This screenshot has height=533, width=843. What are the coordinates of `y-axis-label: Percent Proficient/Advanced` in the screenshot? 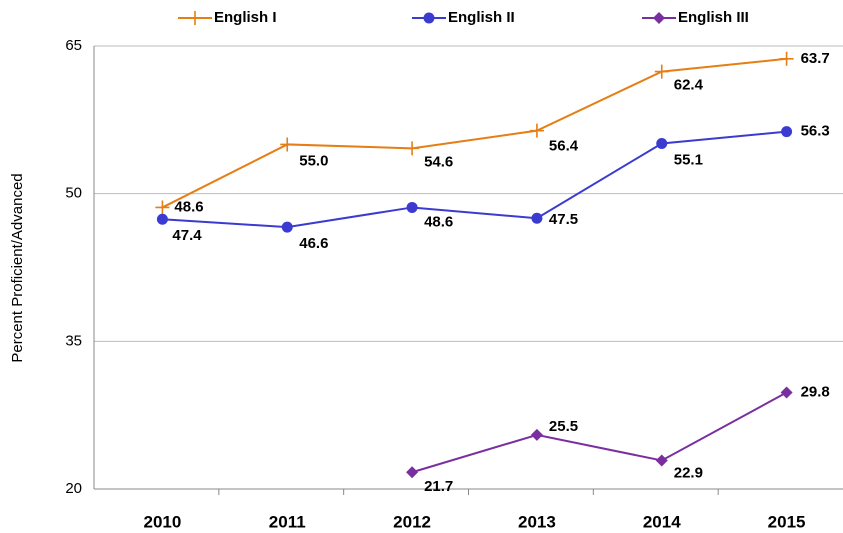 It's located at (17, 267).